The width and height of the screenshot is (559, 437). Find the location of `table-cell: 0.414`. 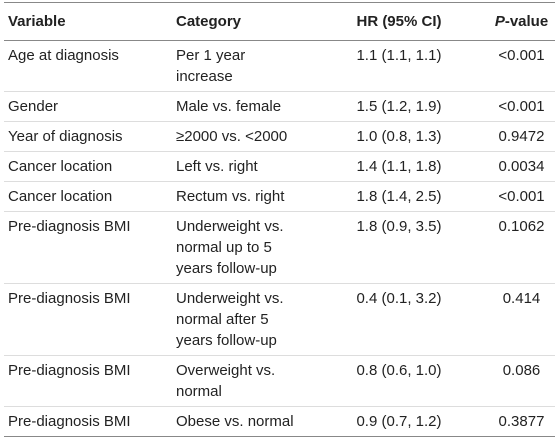

table-cell: 0.414 is located at coordinates (521, 298).